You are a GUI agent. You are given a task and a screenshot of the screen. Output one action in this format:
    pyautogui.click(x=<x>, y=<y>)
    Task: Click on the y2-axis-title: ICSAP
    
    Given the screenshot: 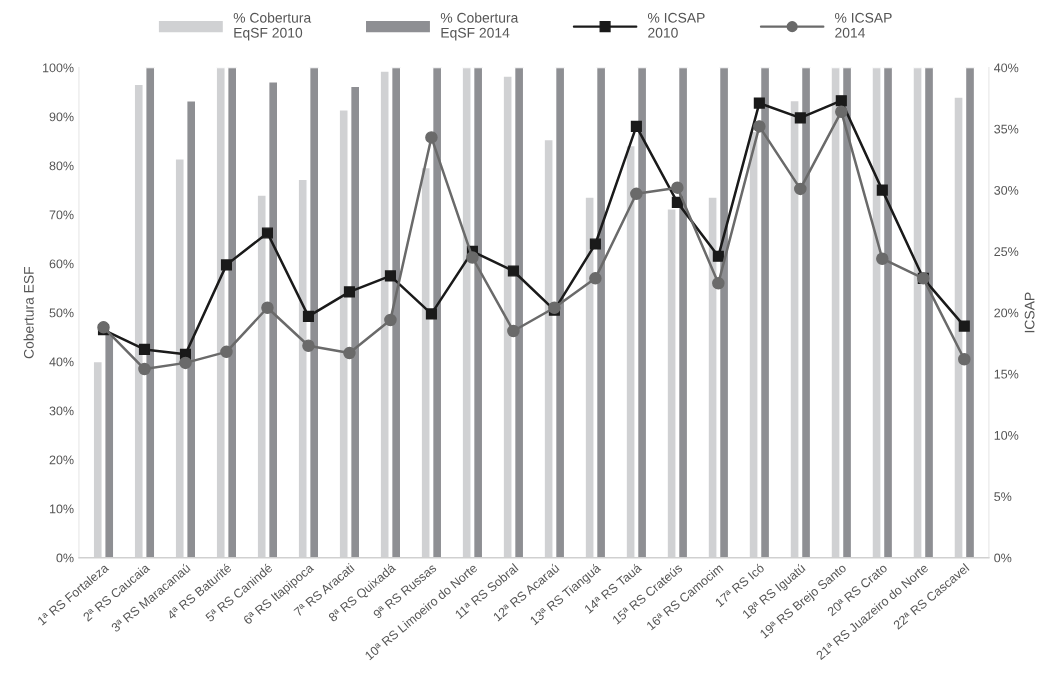 What is the action you would take?
    pyautogui.click(x=1029, y=312)
    